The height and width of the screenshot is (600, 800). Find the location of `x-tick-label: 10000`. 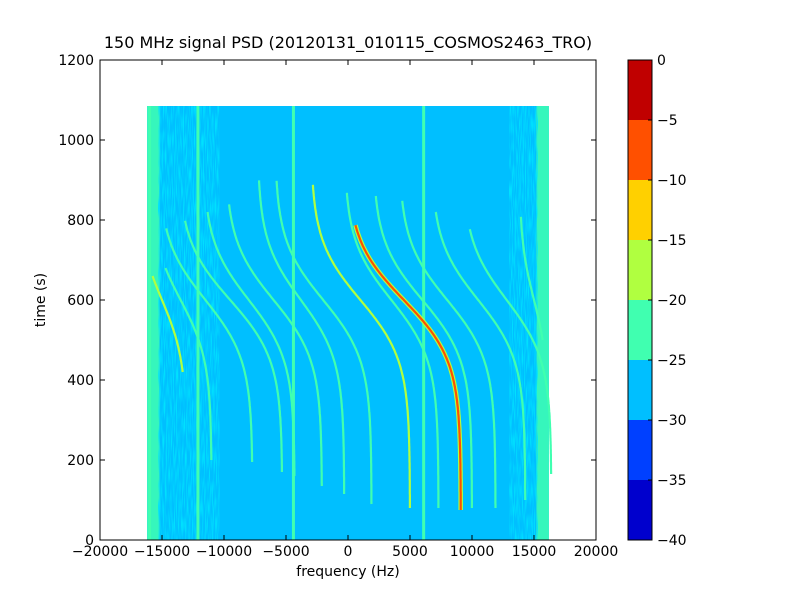

x-tick-label: 10000 is located at coordinates (472, 552).